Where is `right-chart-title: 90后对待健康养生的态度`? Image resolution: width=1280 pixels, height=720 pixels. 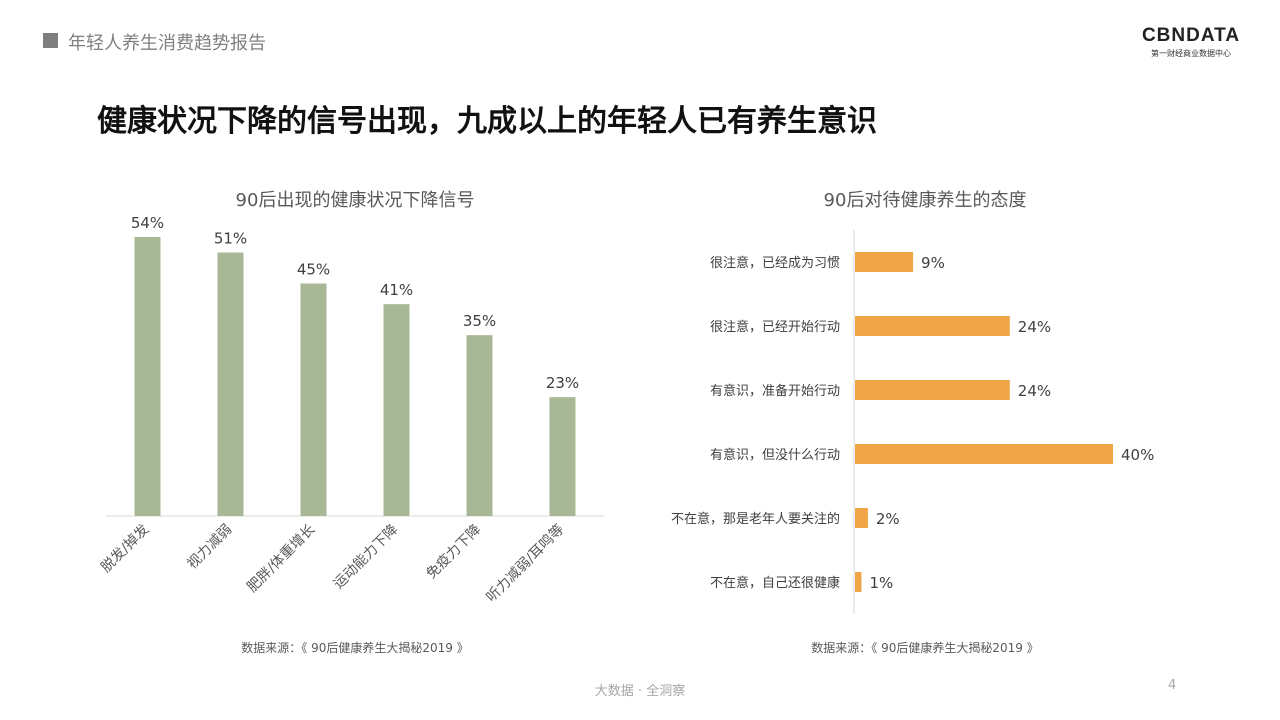 right-chart-title: 90后对待健康养生的态度 is located at coordinates (925, 200).